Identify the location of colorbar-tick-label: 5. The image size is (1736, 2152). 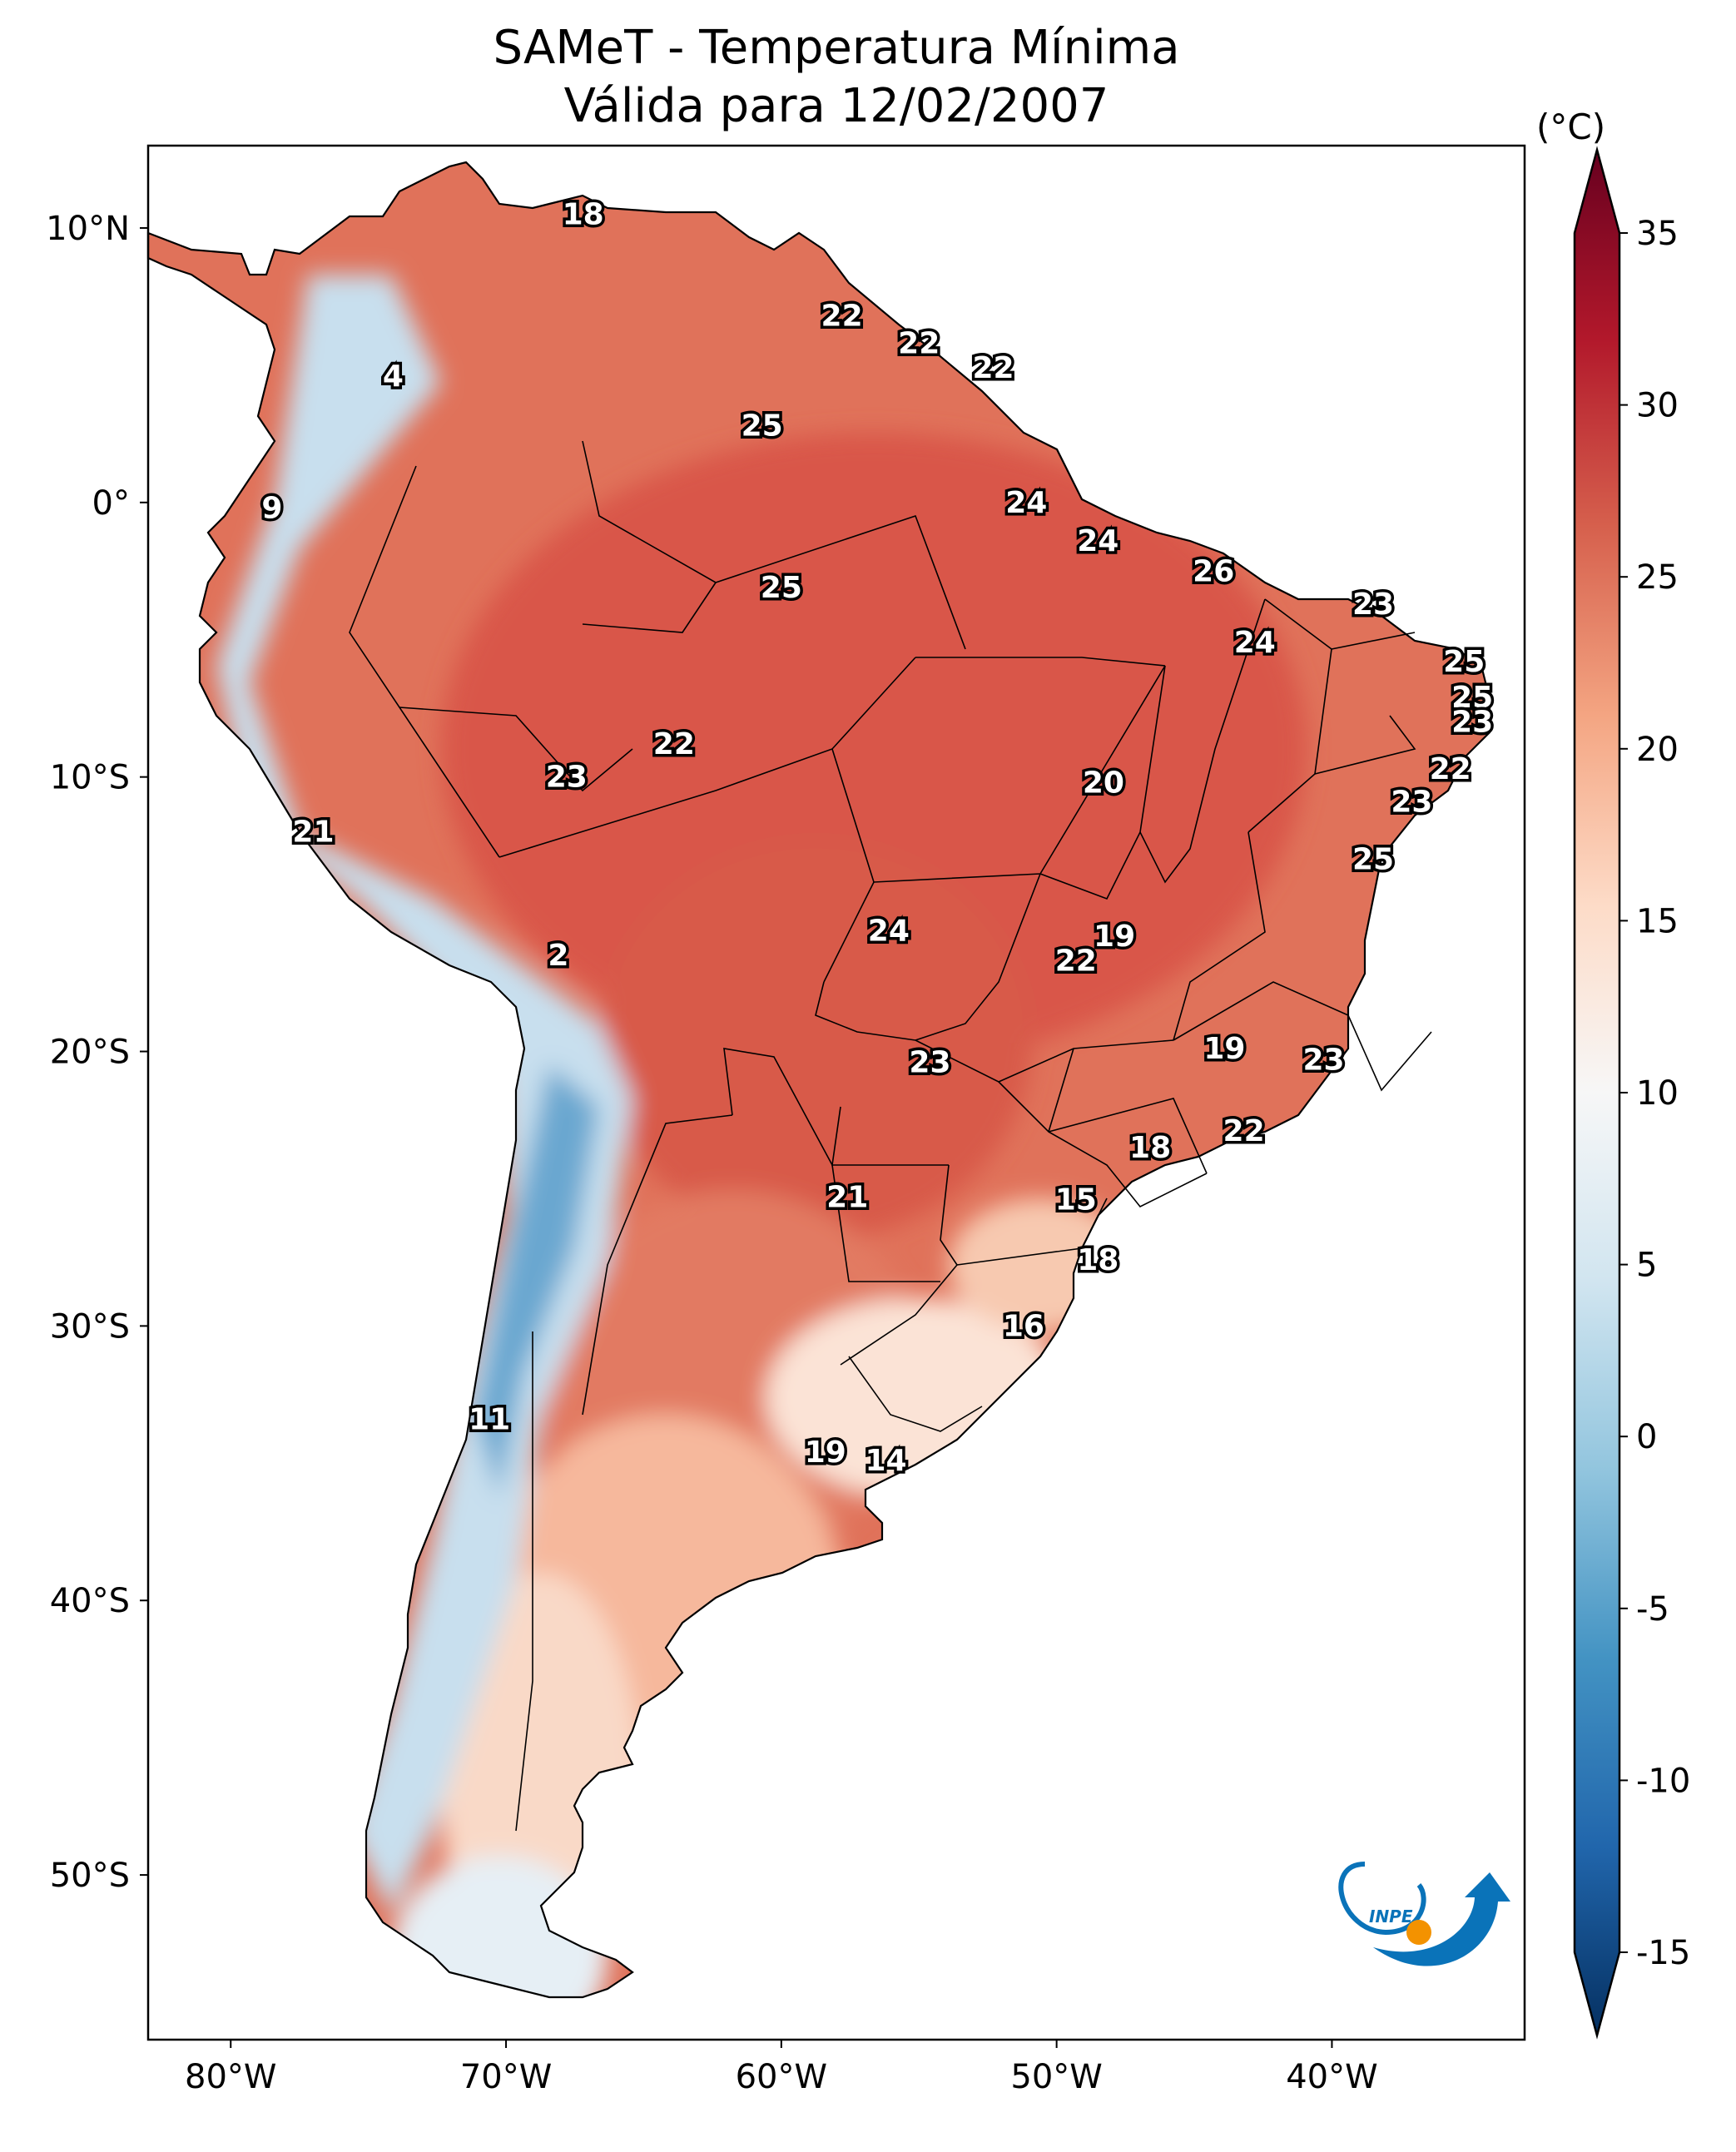
(1647, 1266).